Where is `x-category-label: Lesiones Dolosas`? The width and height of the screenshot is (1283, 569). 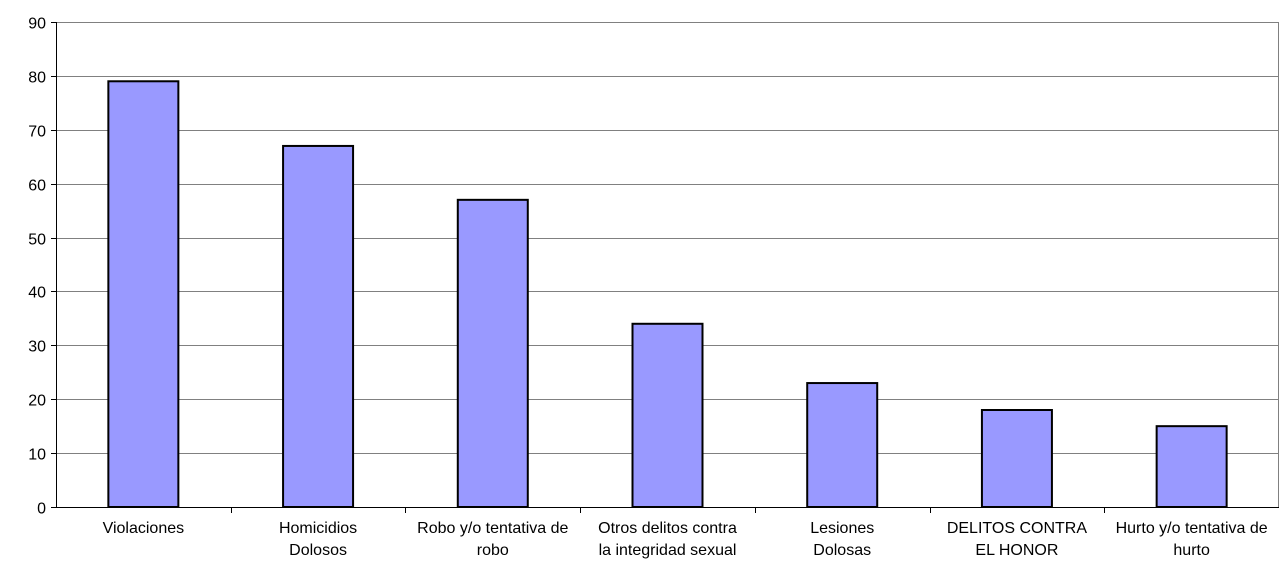 x-category-label: Lesiones Dolosas is located at coordinates (842, 539).